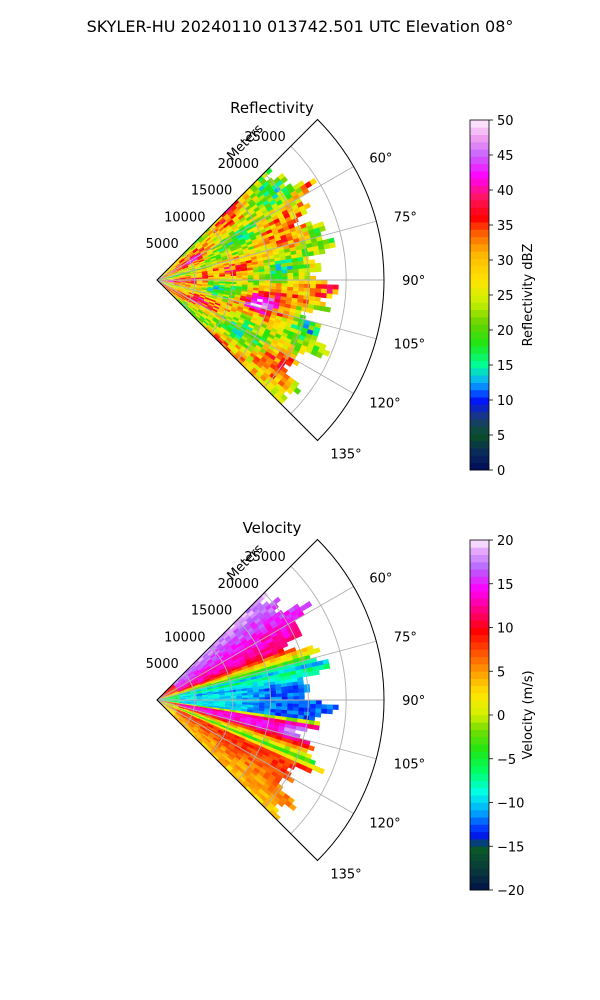 This screenshot has width=600, height=1000. I want to click on colorbar-tick-label: −20, so click(510, 891).